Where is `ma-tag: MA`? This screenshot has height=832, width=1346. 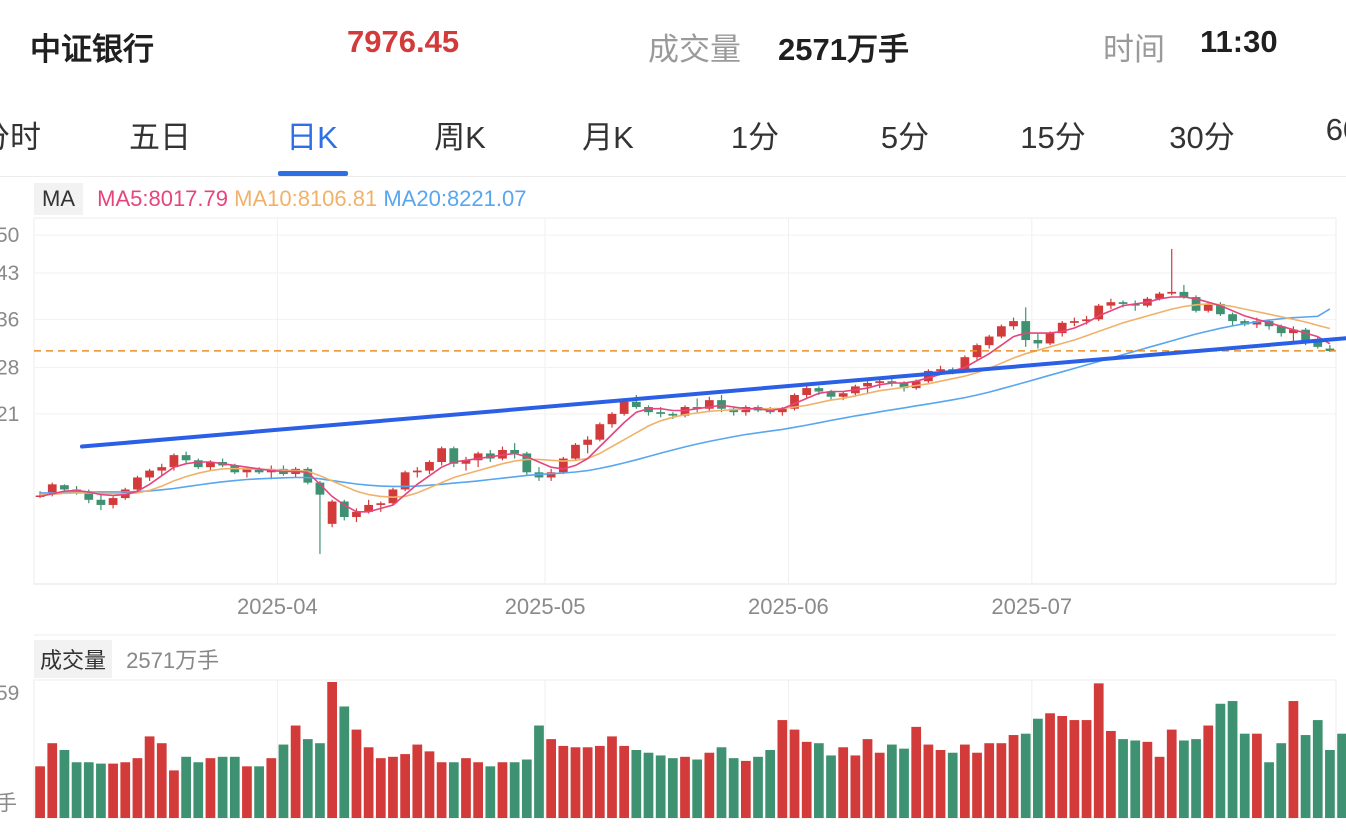
ma-tag: MA is located at coordinates (58, 199).